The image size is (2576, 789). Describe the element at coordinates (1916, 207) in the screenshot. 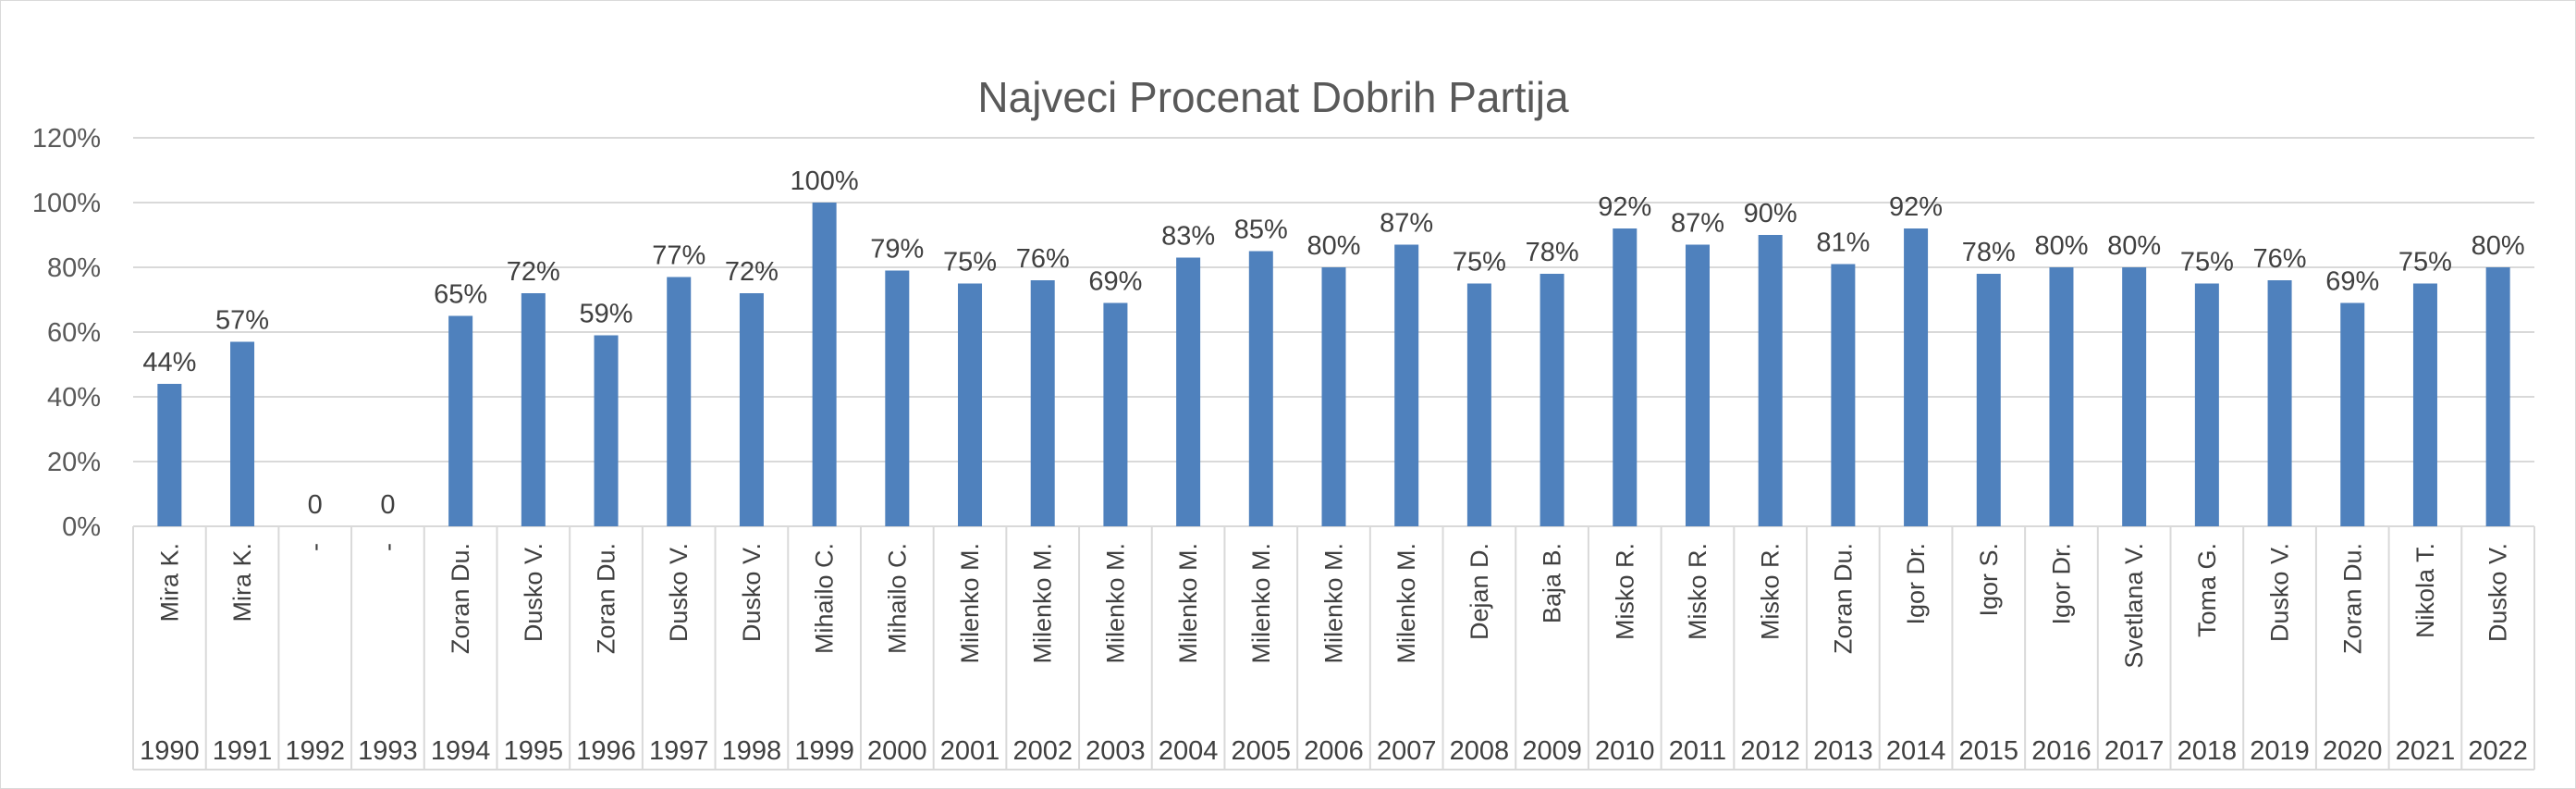

I see `data-label: 92%` at that location.